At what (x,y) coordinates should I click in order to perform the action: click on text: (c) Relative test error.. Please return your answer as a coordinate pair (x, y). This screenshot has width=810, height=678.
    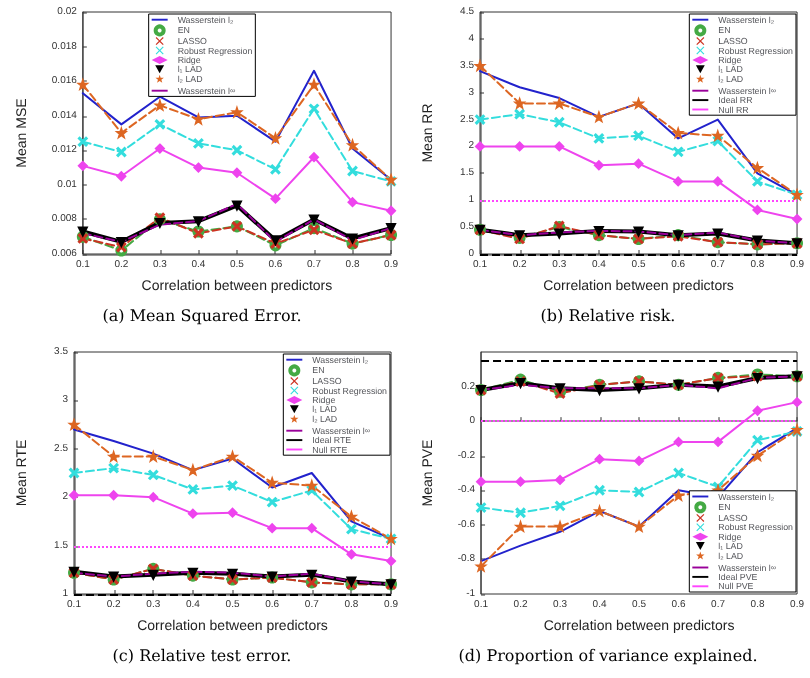
    Looking at the image, I should click on (202, 656).